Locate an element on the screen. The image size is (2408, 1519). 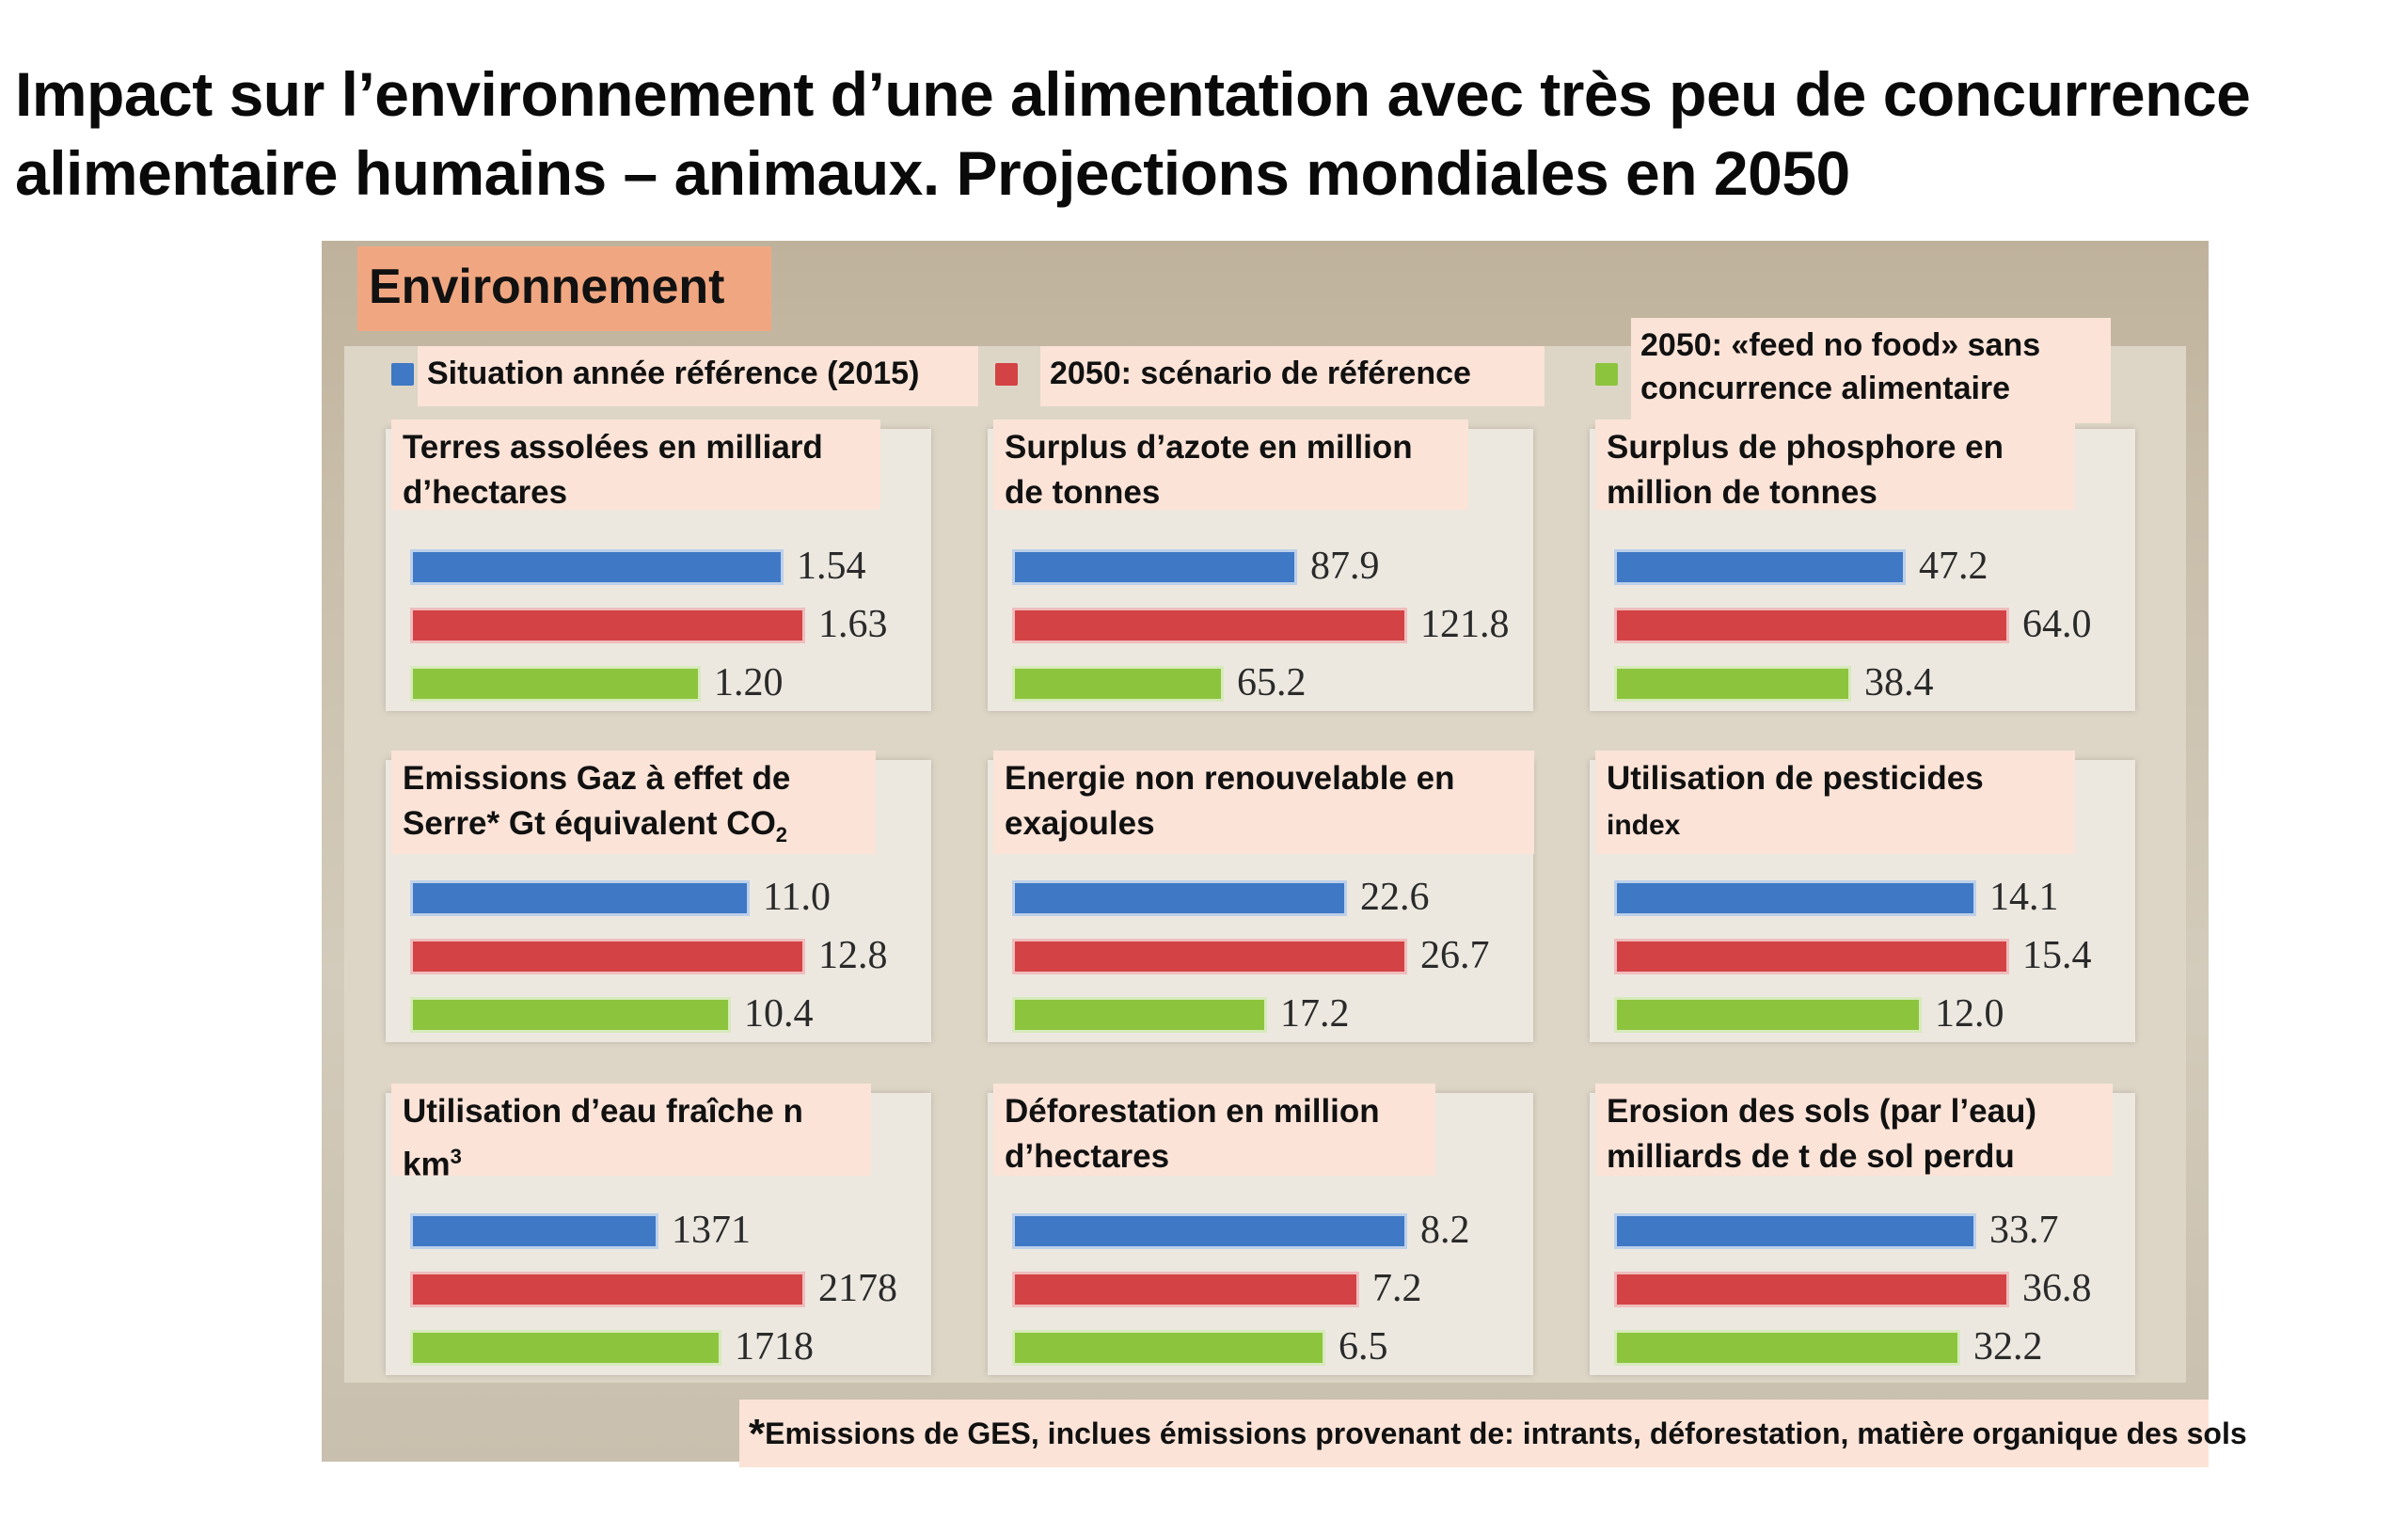
bar-value-label: 12.8 is located at coordinates (853, 955).